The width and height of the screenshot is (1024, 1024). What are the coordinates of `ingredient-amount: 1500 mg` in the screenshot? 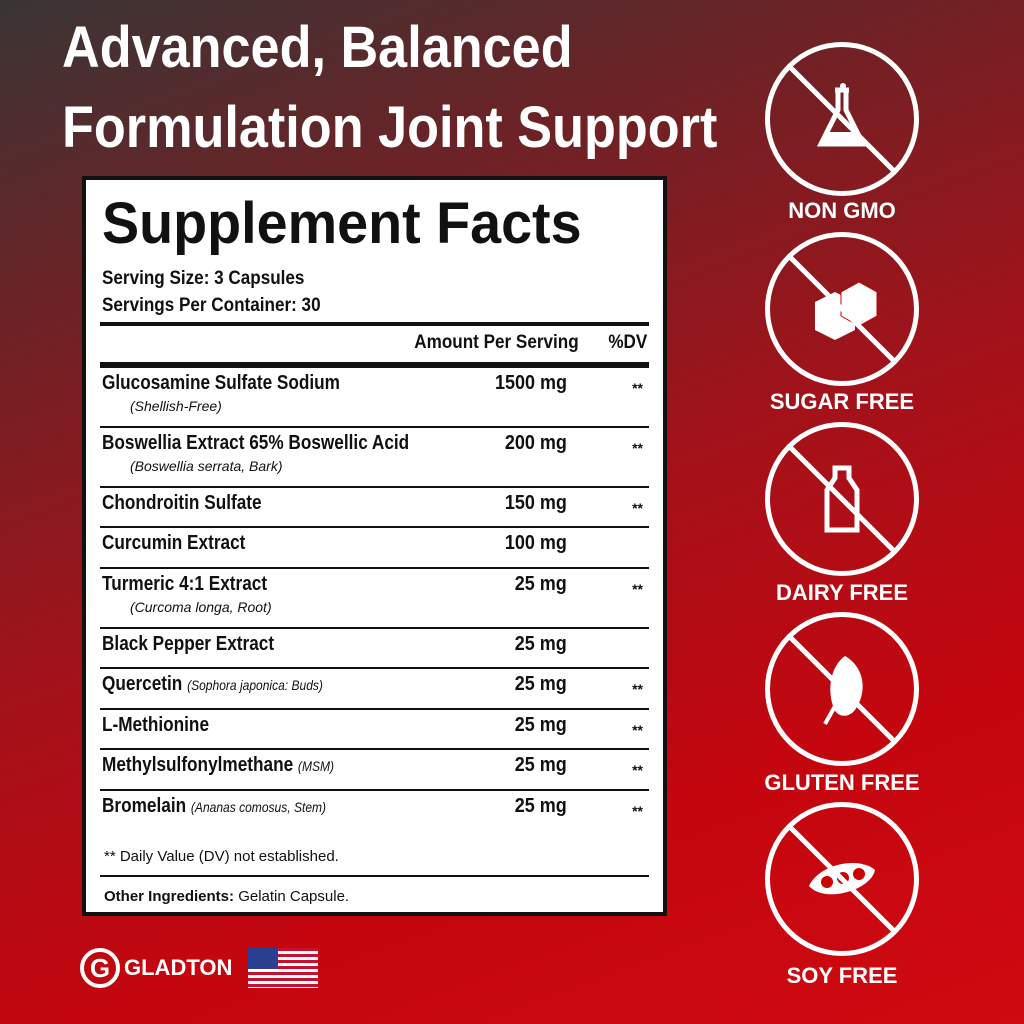 It's located at (530, 383).